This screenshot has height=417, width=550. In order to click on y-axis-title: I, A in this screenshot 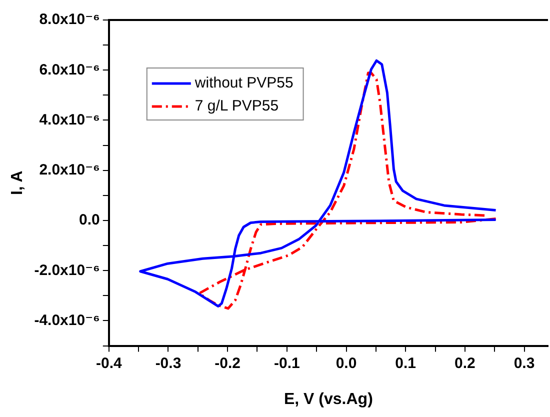, I will do `click(17, 183)`.